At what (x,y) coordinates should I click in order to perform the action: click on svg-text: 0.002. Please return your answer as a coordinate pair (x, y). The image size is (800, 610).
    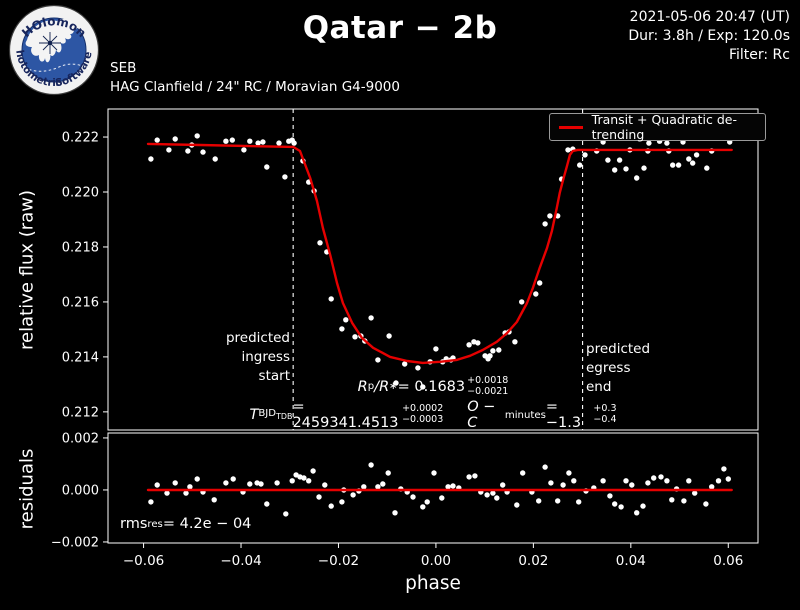
    Looking at the image, I should click on (80, 438).